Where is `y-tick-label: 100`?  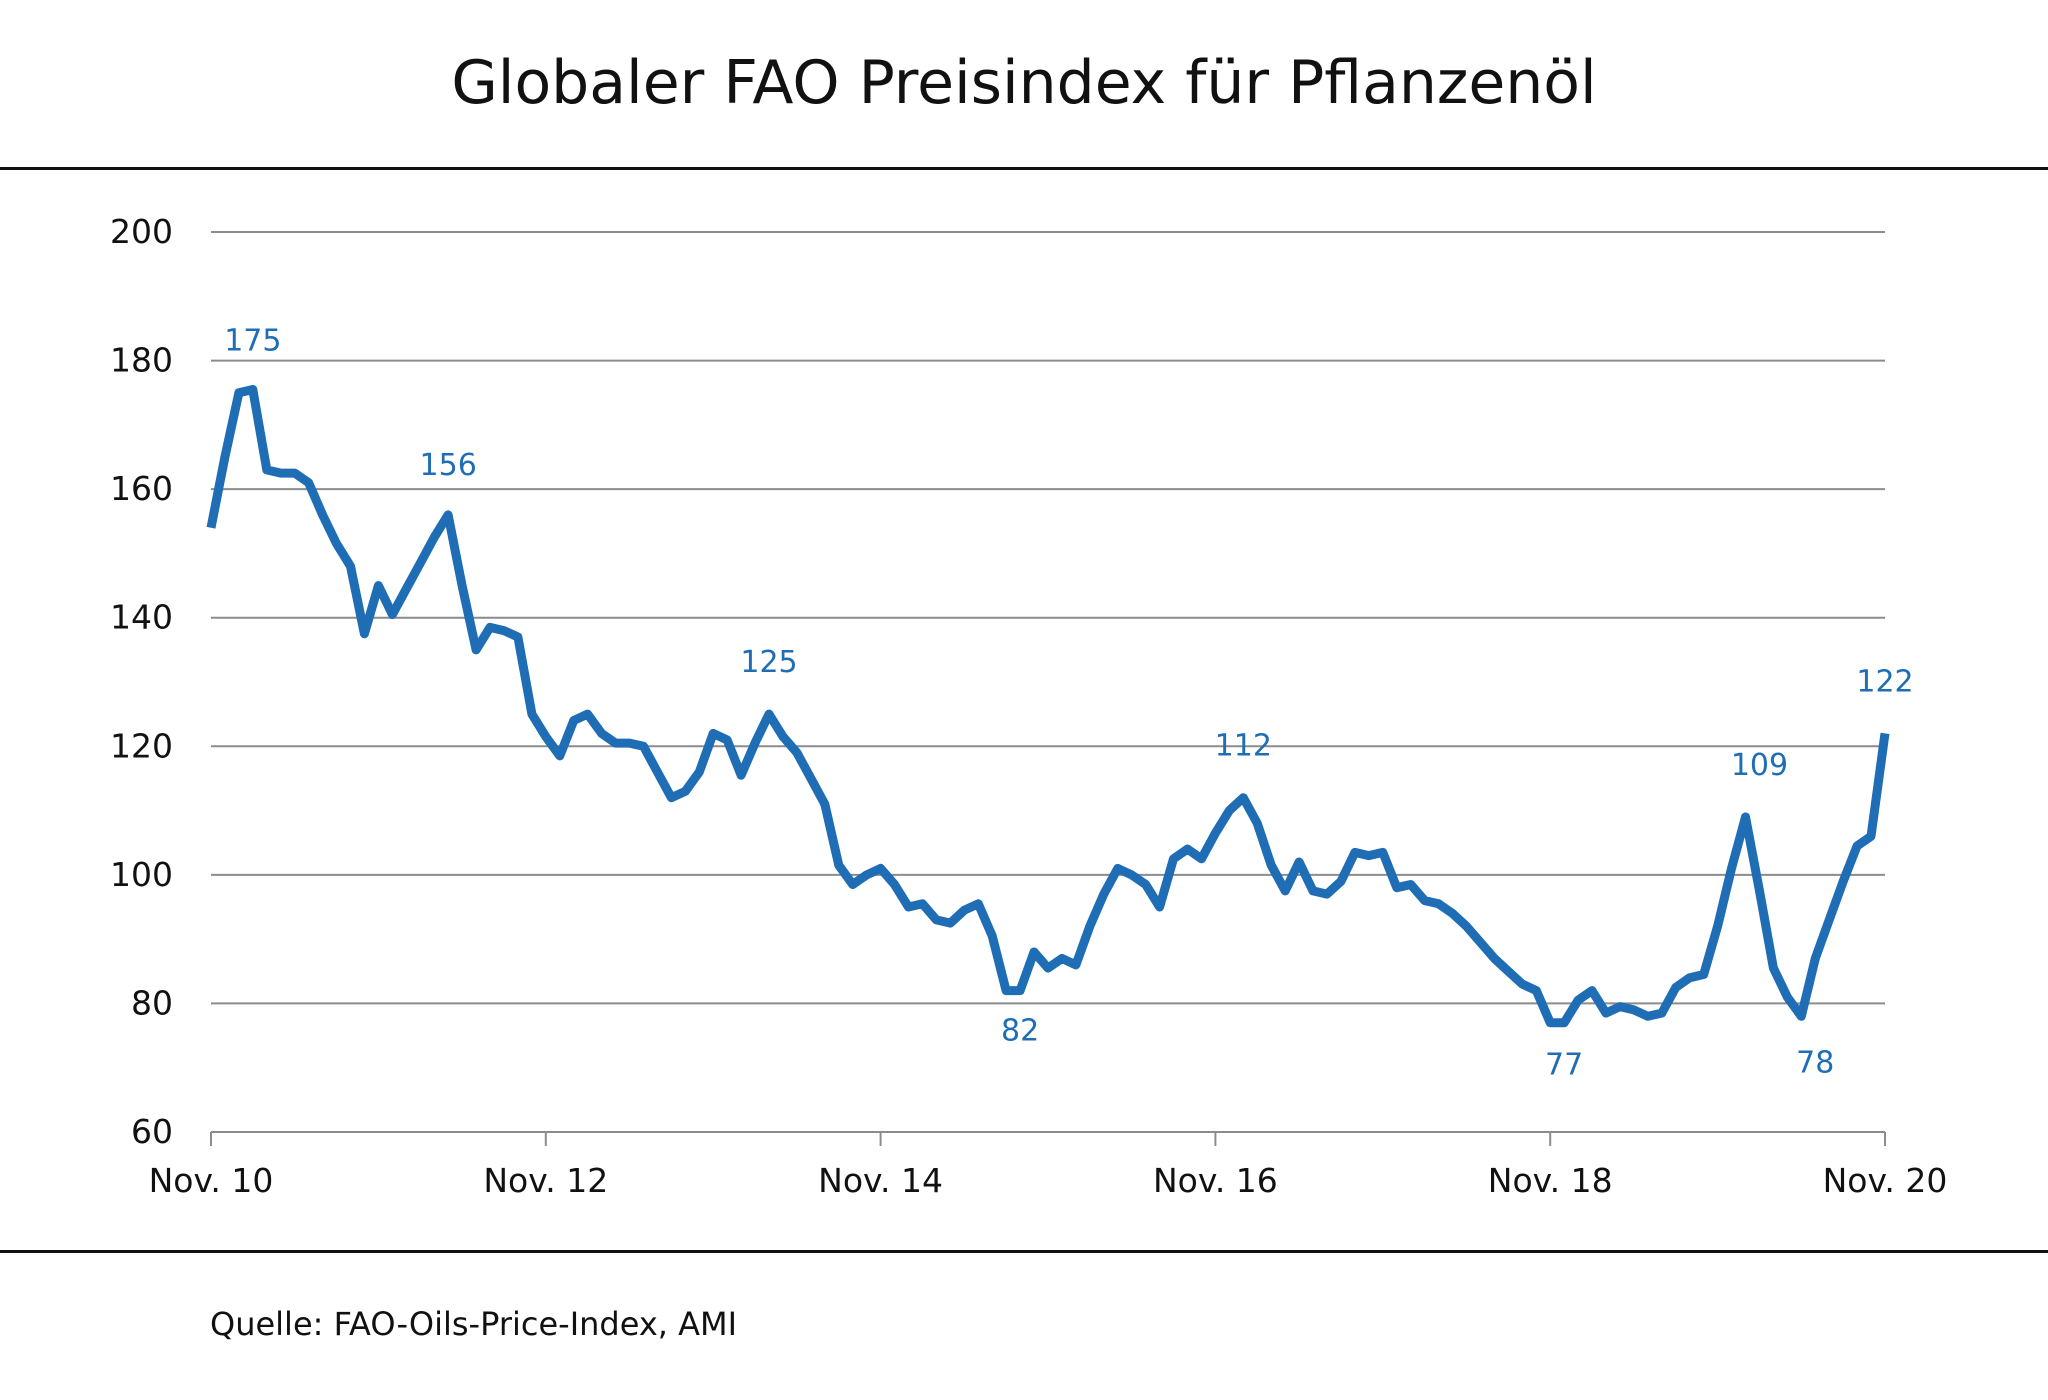 y-tick-label: 100 is located at coordinates (141, 874).